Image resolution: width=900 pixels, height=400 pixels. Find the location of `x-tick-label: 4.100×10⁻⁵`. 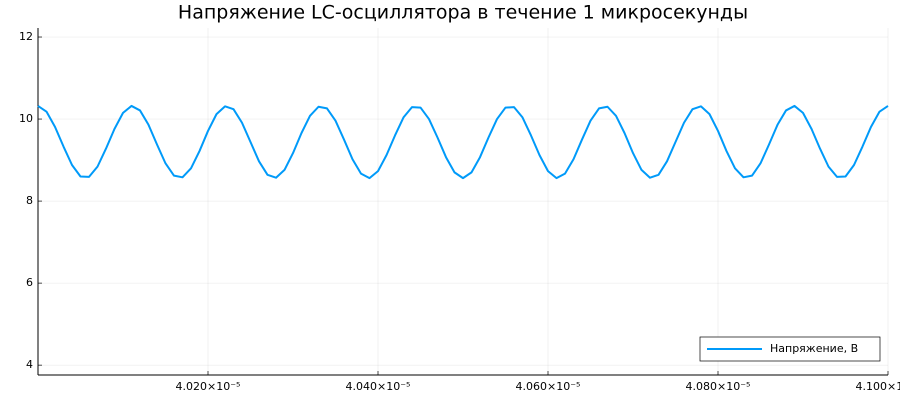

x-tick-label: 4.100×10⁻⁵ is located at coordinates (878, 386).